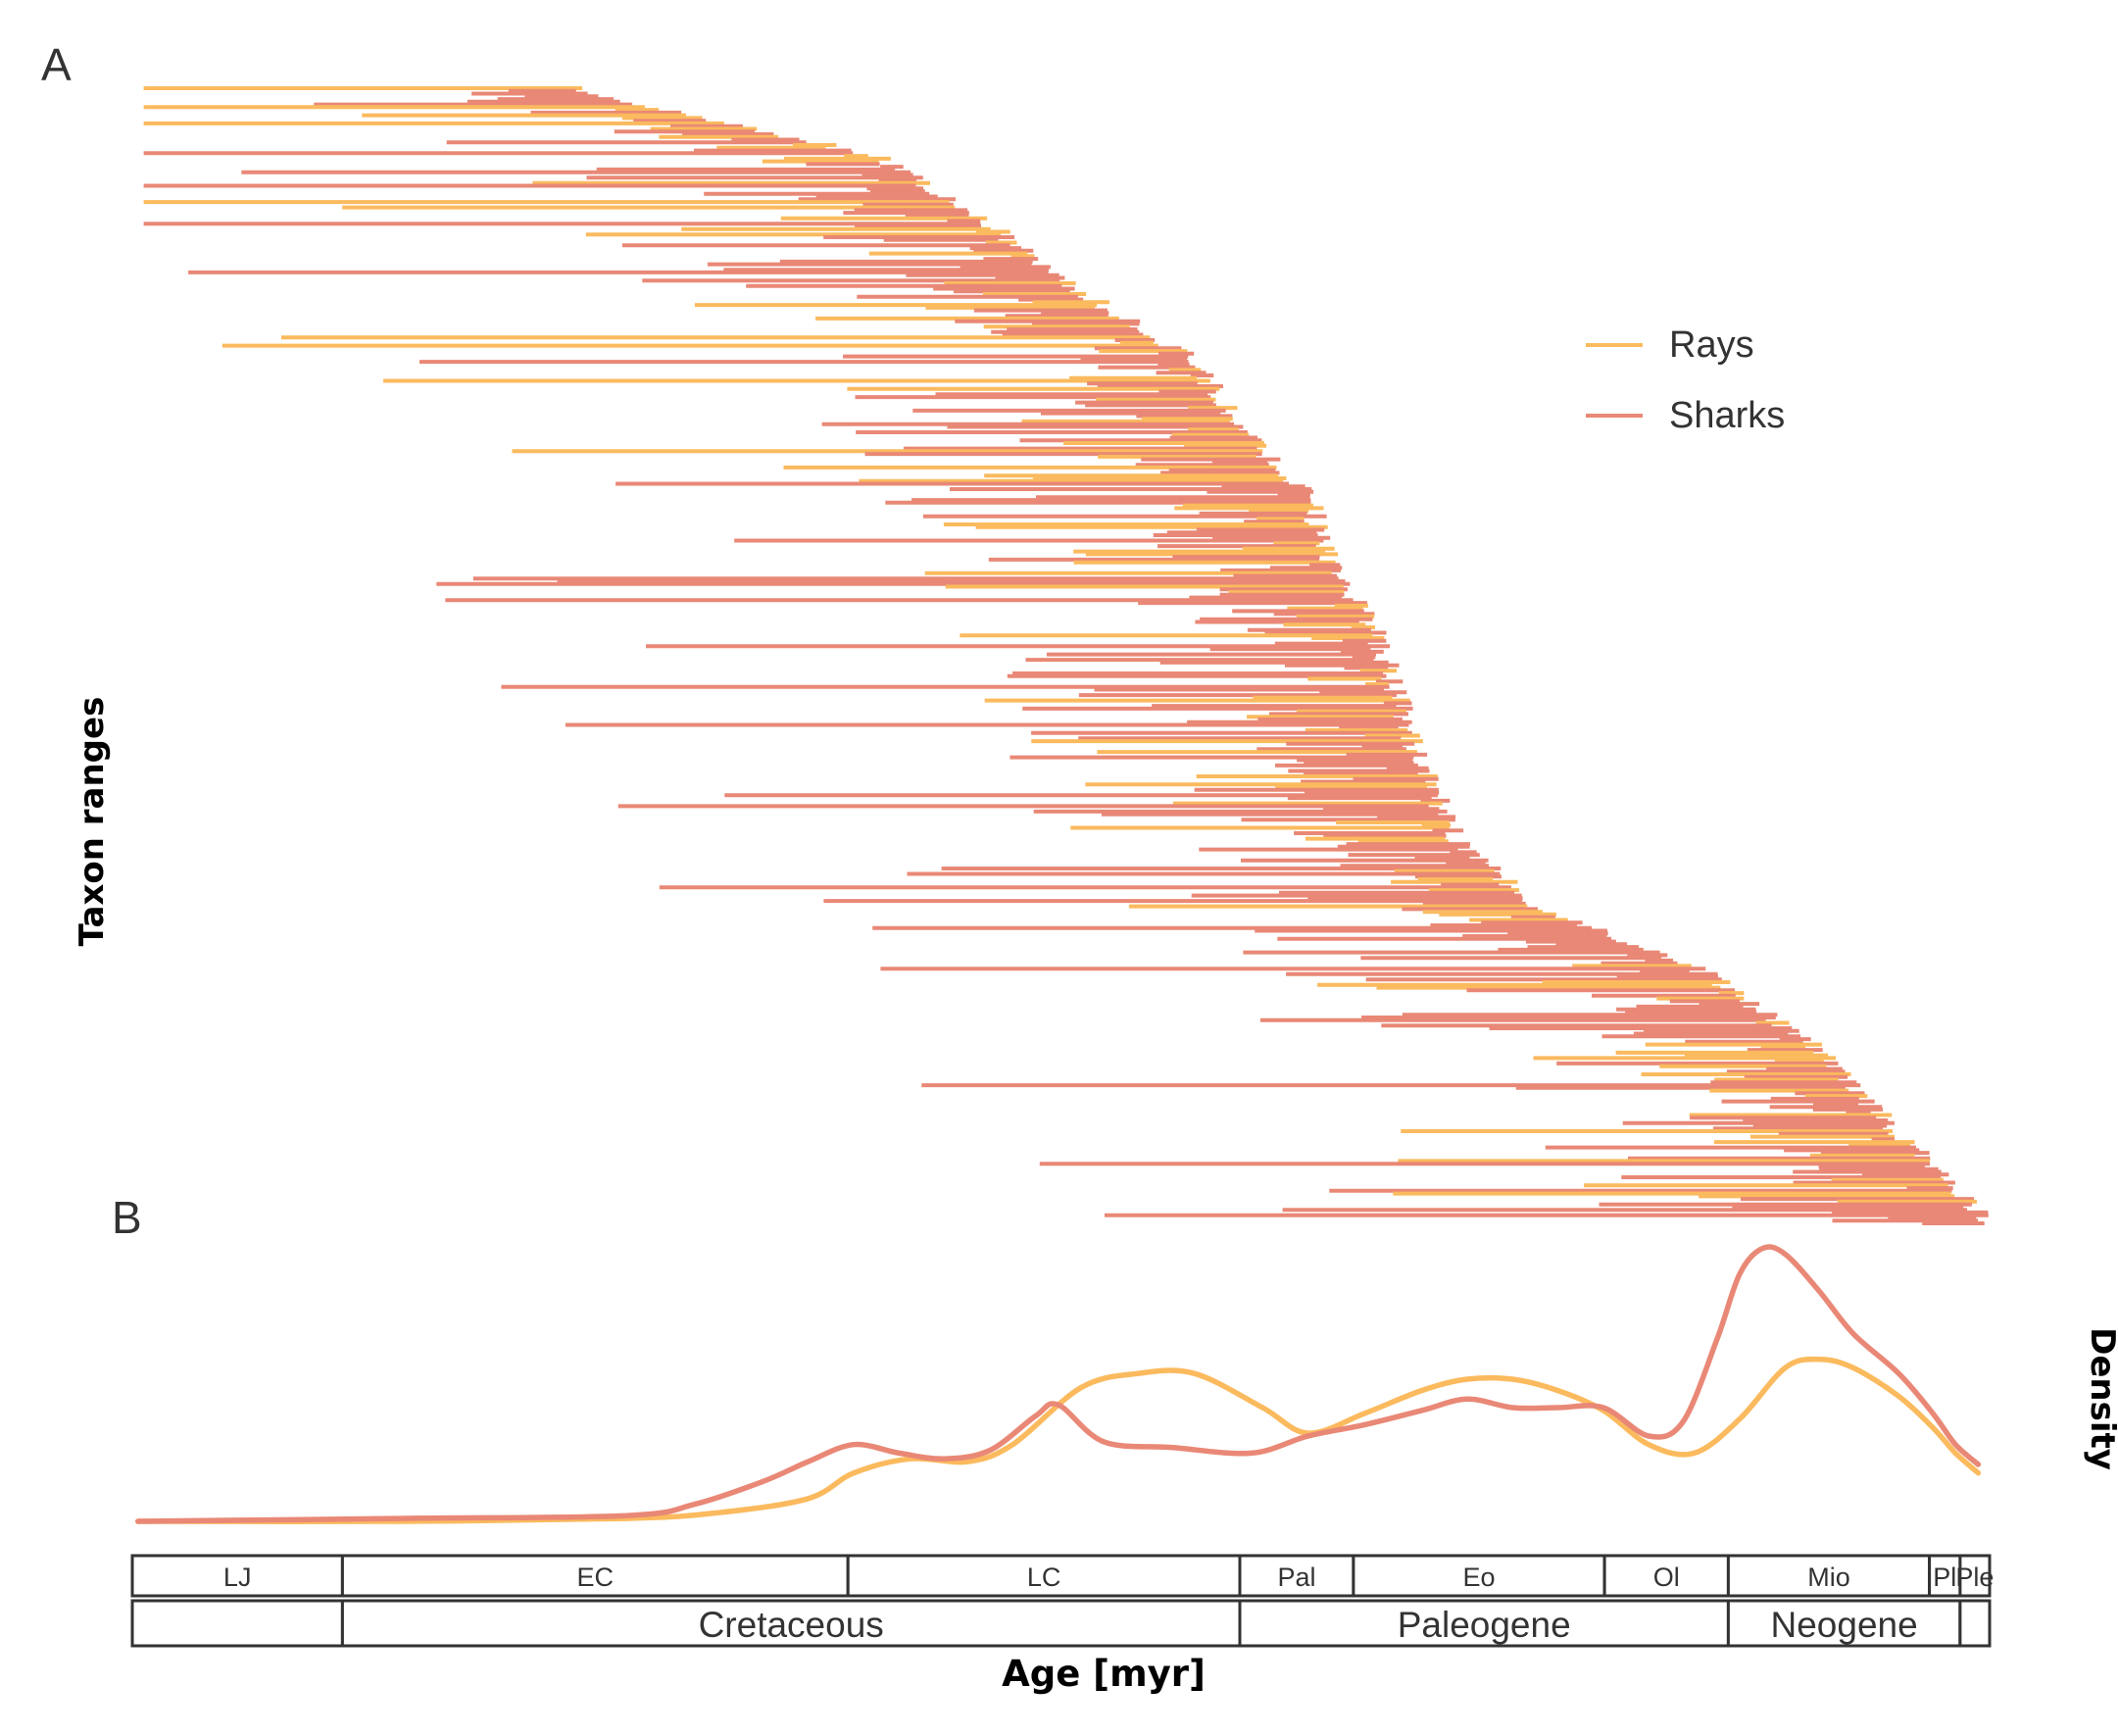  I want to click on y-axis-title-taxon-ranges: Taxon ranges, so click(92, 822).